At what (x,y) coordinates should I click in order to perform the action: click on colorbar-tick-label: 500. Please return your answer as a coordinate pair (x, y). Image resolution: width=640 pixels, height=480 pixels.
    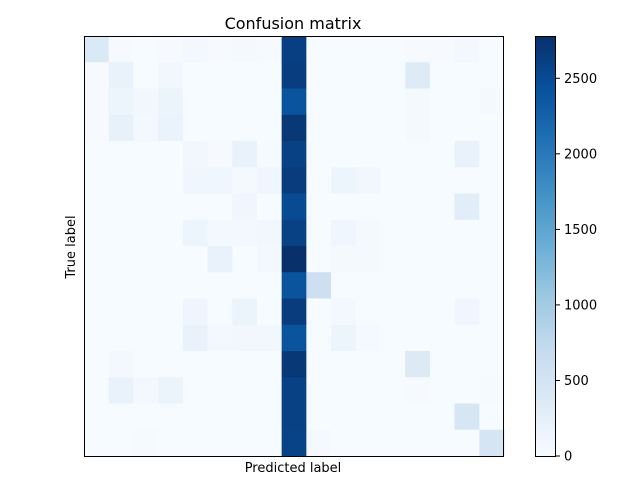
    Looking at the image, I should click on (576, 381).